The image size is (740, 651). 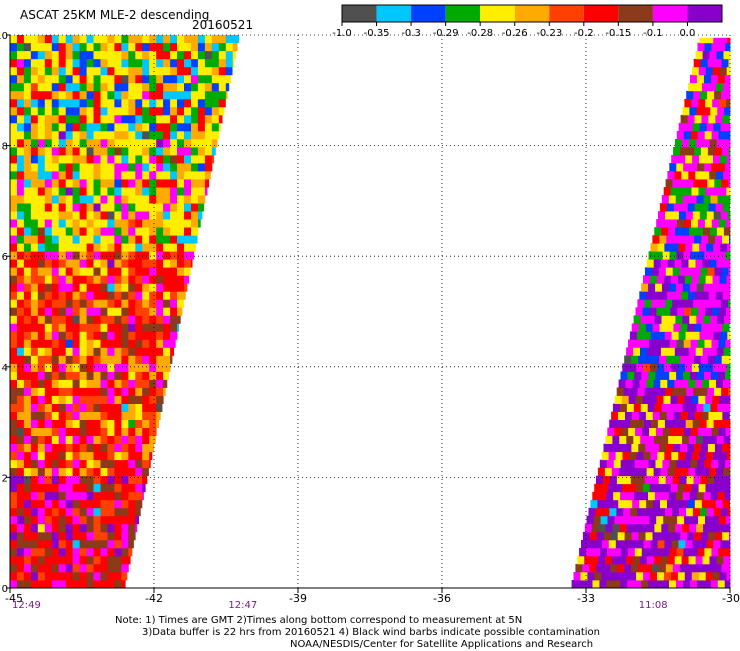 I want to click on y-tick-label: 2, so click(x=5, y=478).